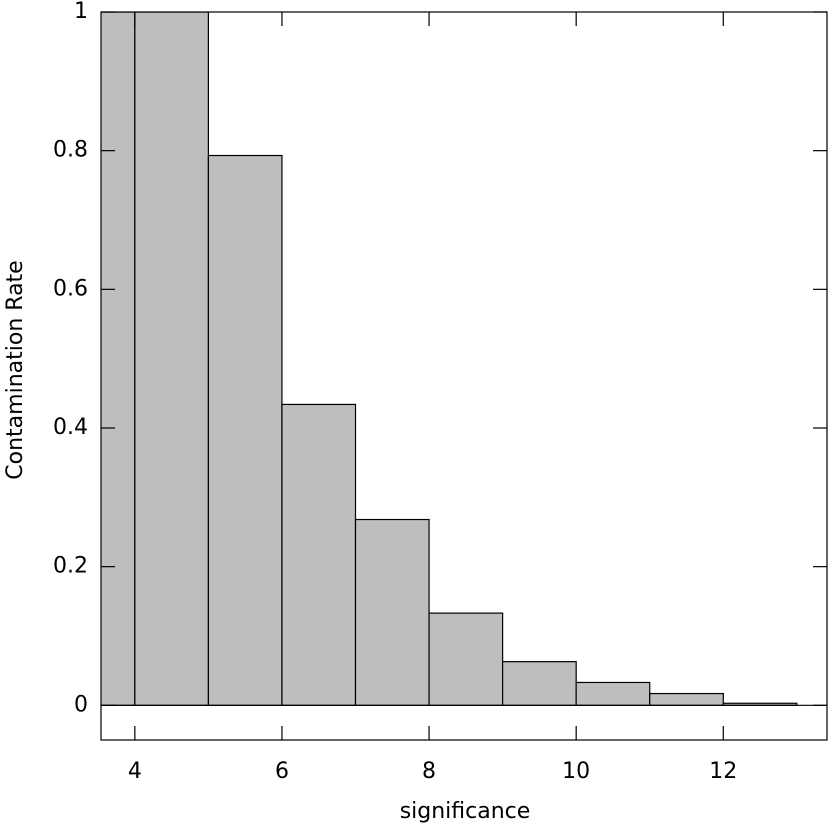  Describe the element at coordinates (282, 771) in the screenshot. I see `x-tick-label: 6` at that location.